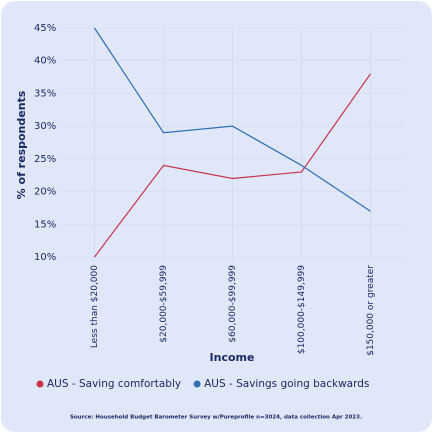  Describe the element at coordinates (114, 384) in the screenshot. I see `legend-label: AUS - Saving comfortably` at that location.